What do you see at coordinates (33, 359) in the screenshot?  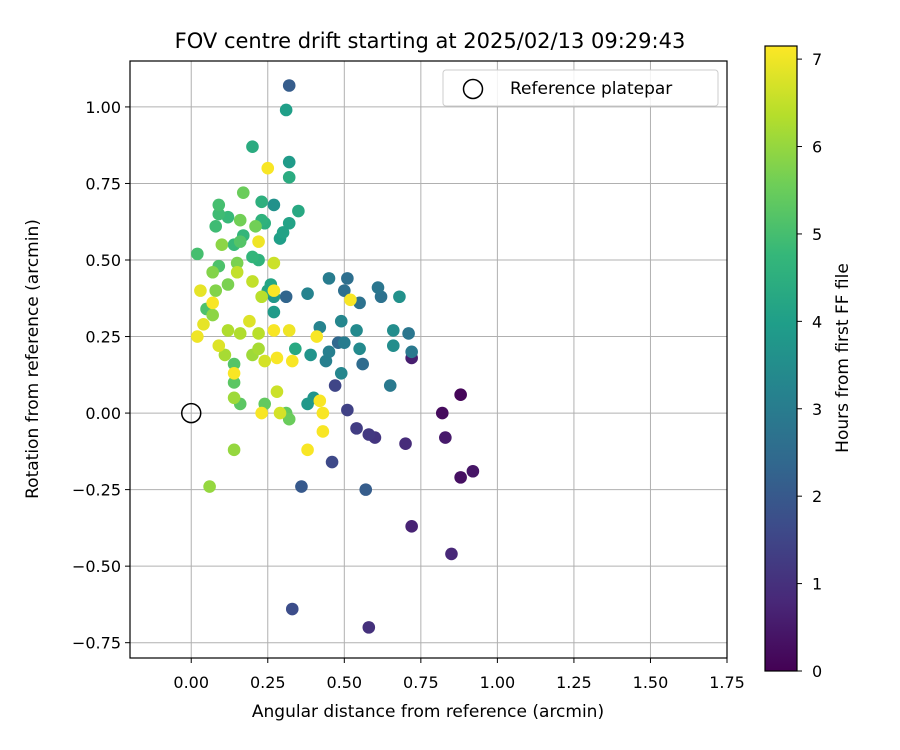 I see `y-axis-label: Rotation from reference (arcmin)` at bounding box center [33, 359].